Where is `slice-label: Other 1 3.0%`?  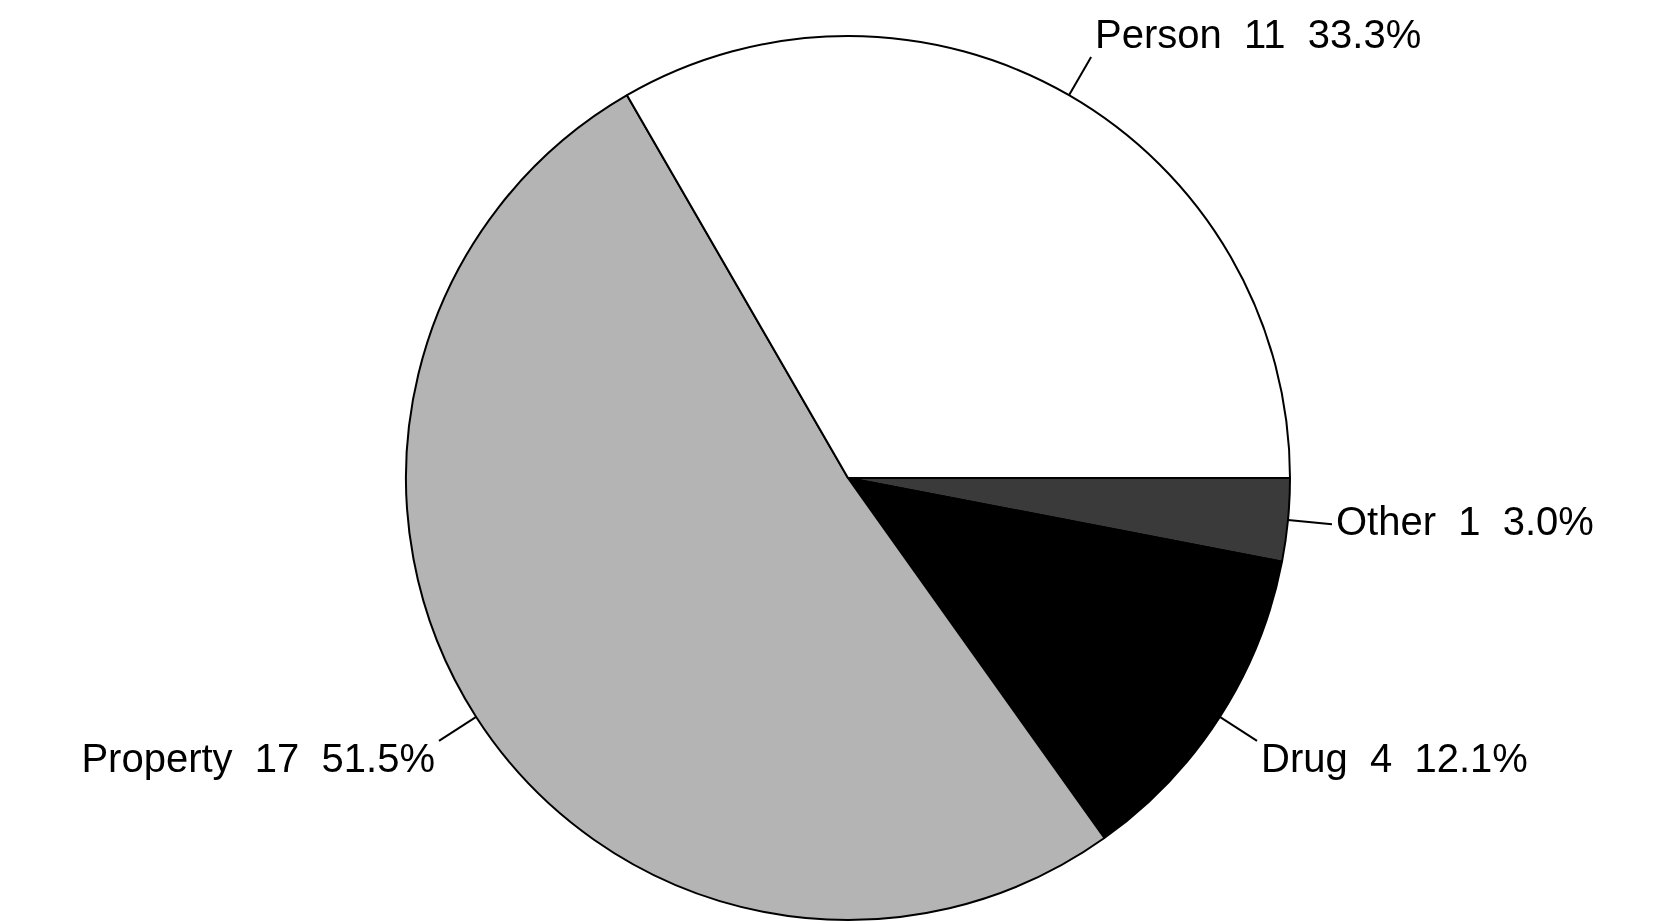
slice-label: Other 1 3.0% is located at coordinates (1465, 521).